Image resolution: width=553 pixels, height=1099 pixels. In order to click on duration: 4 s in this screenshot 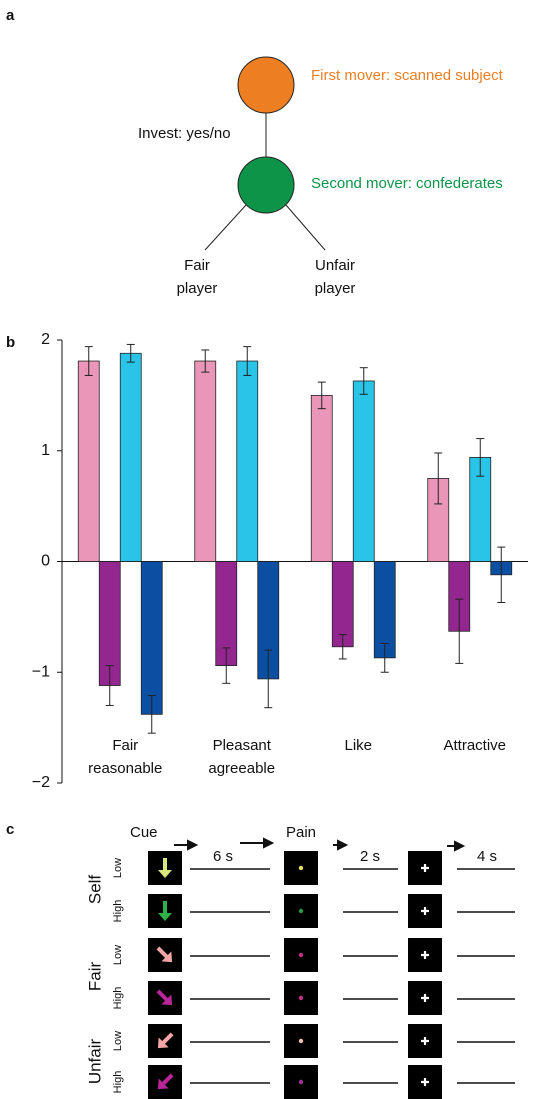, I will do `click(487, 856)`.